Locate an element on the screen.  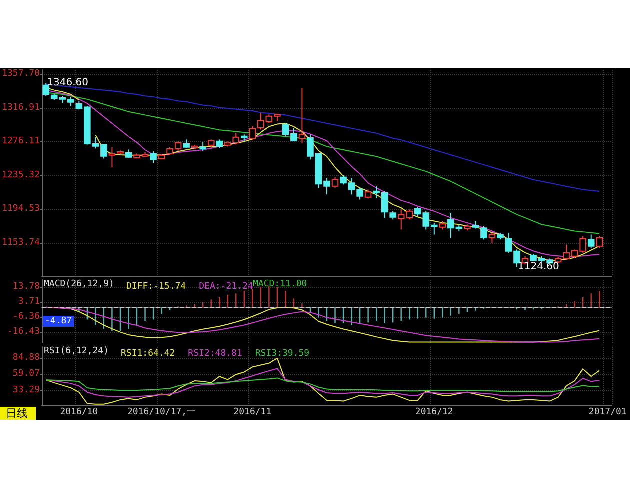
annotation: MACD:11.00 is located at coordinates (280, 285).